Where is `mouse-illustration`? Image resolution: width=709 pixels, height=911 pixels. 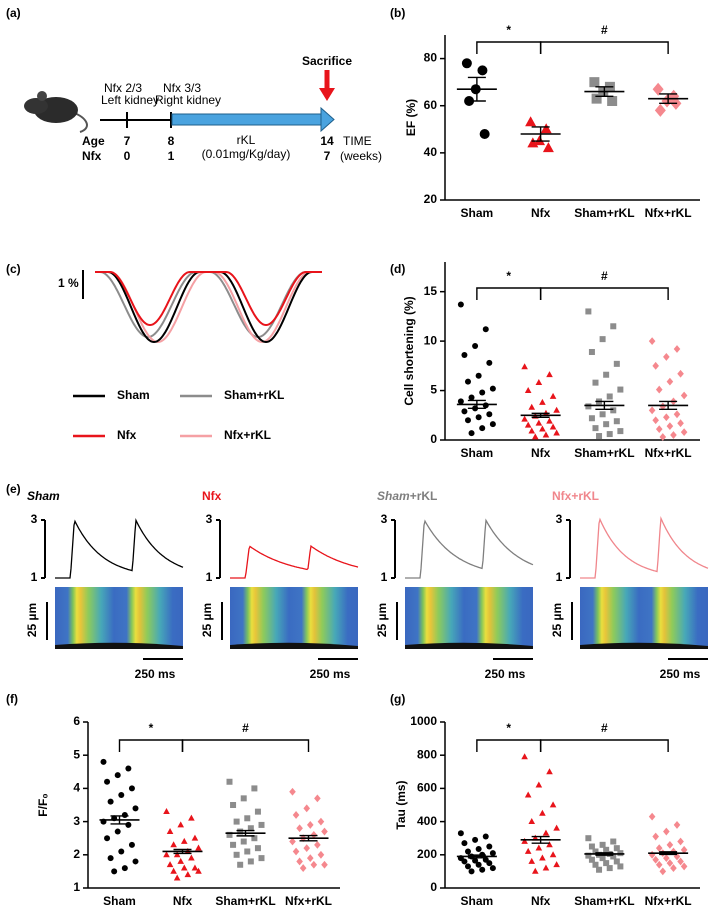
mouse-illustration is located at coordinates (56, 112).